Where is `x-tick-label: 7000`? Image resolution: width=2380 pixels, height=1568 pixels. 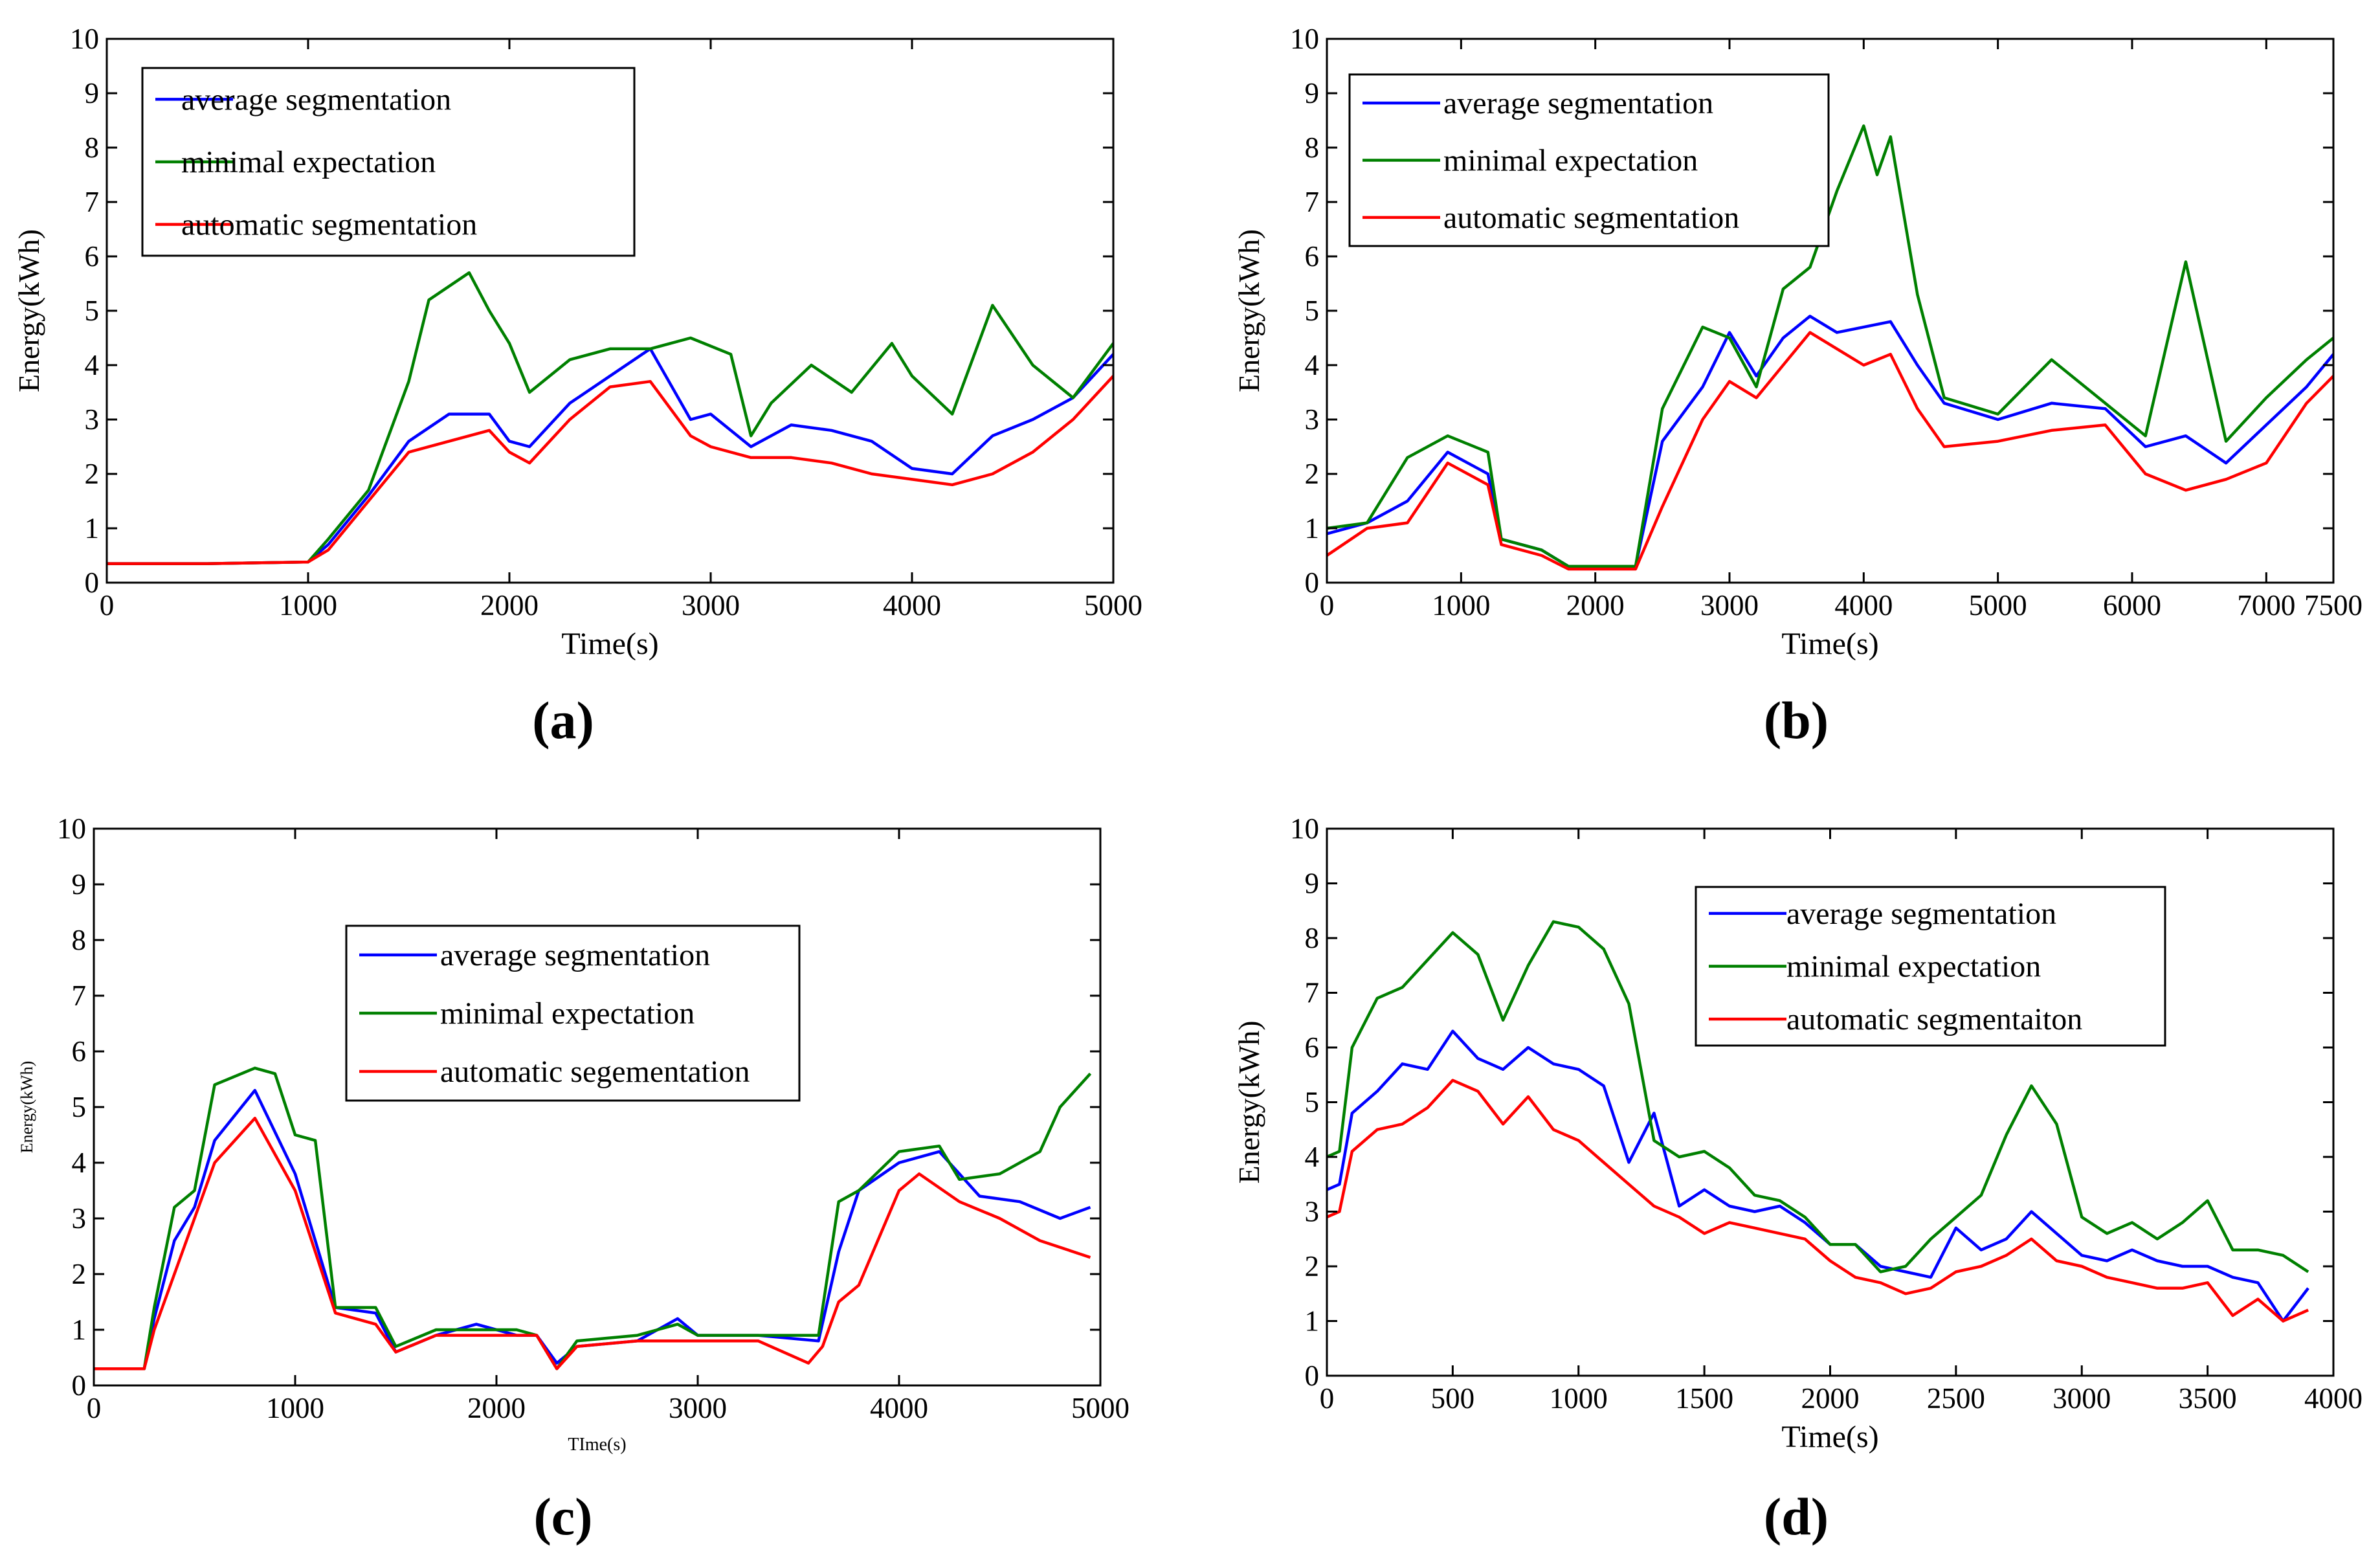 x-tick-label: 7000 is located at coordinates (2266, 605).